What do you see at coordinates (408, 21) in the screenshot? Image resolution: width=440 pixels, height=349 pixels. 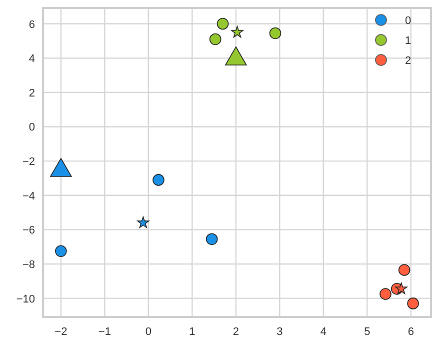 I see `legend-label: 0` at bounding box center [408, 21].